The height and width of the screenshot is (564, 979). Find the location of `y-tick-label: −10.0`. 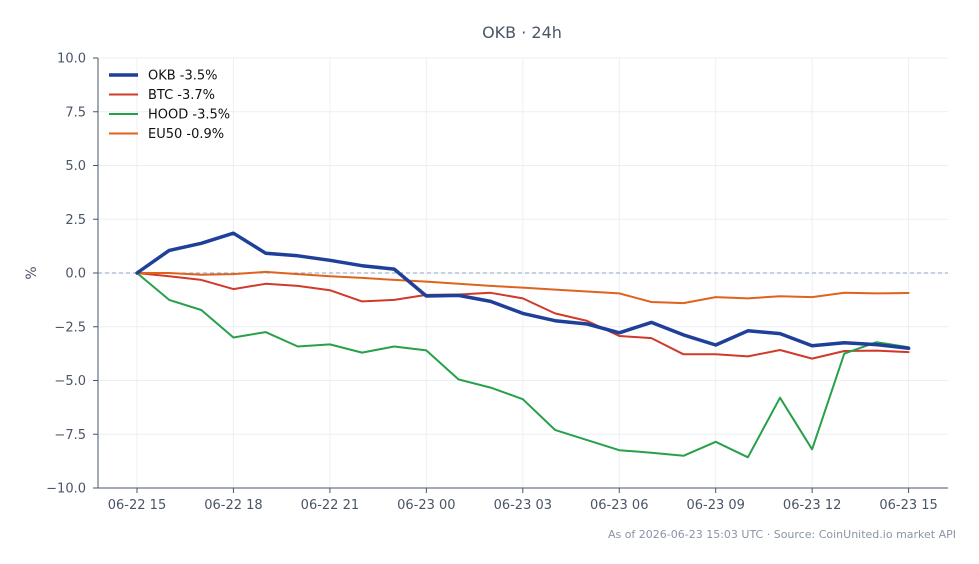

y-tick-label: −10.0 is located at coordinates (66, 489).